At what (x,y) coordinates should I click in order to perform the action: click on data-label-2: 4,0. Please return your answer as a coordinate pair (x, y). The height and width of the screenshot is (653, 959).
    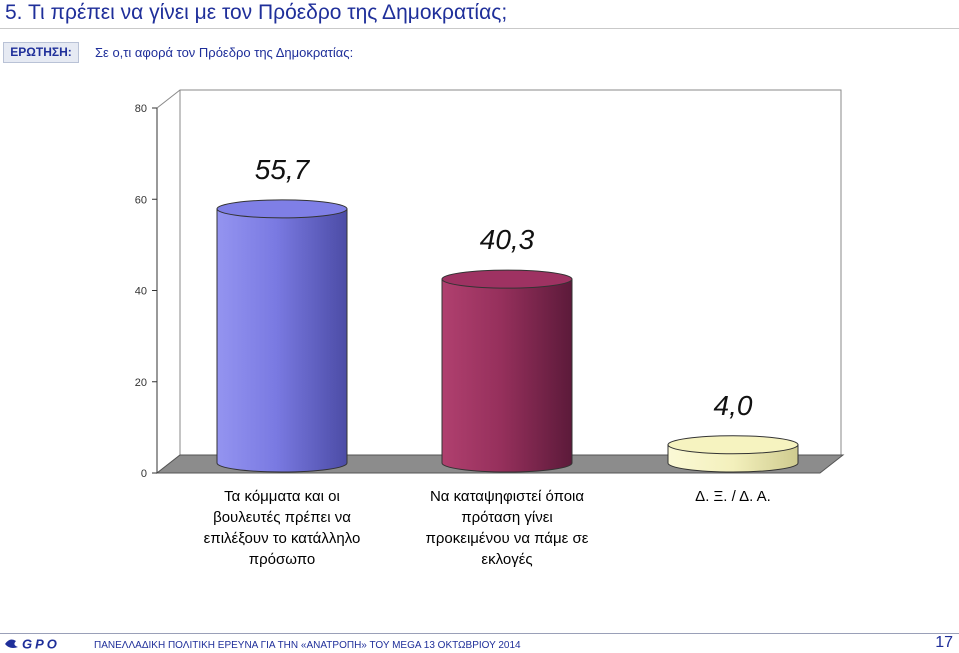
    Looking at the image, I should click on (733, 405).